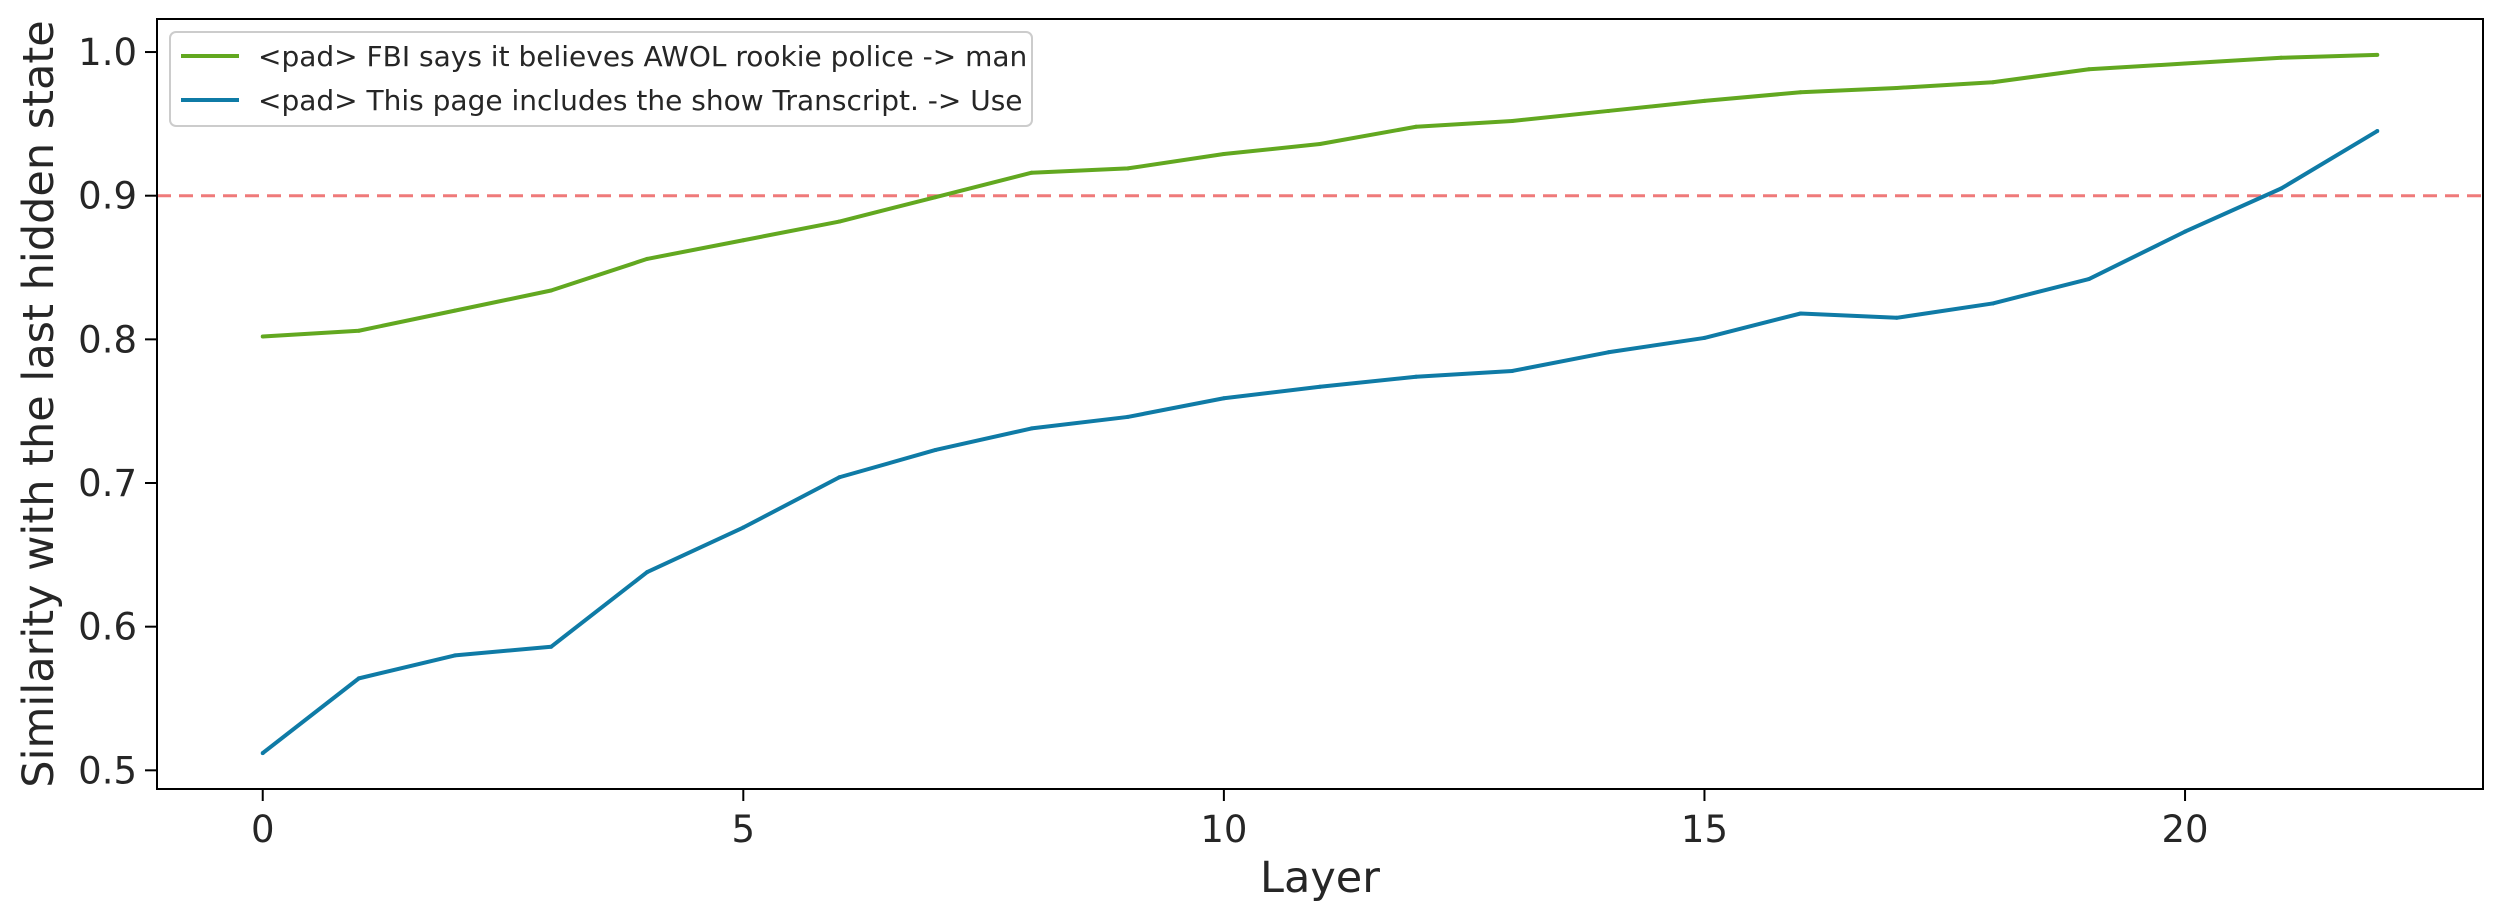 The width and height of the screenshot is (2500, 921). I want to click on y-tick-label: 1.0, so click(107, 52).